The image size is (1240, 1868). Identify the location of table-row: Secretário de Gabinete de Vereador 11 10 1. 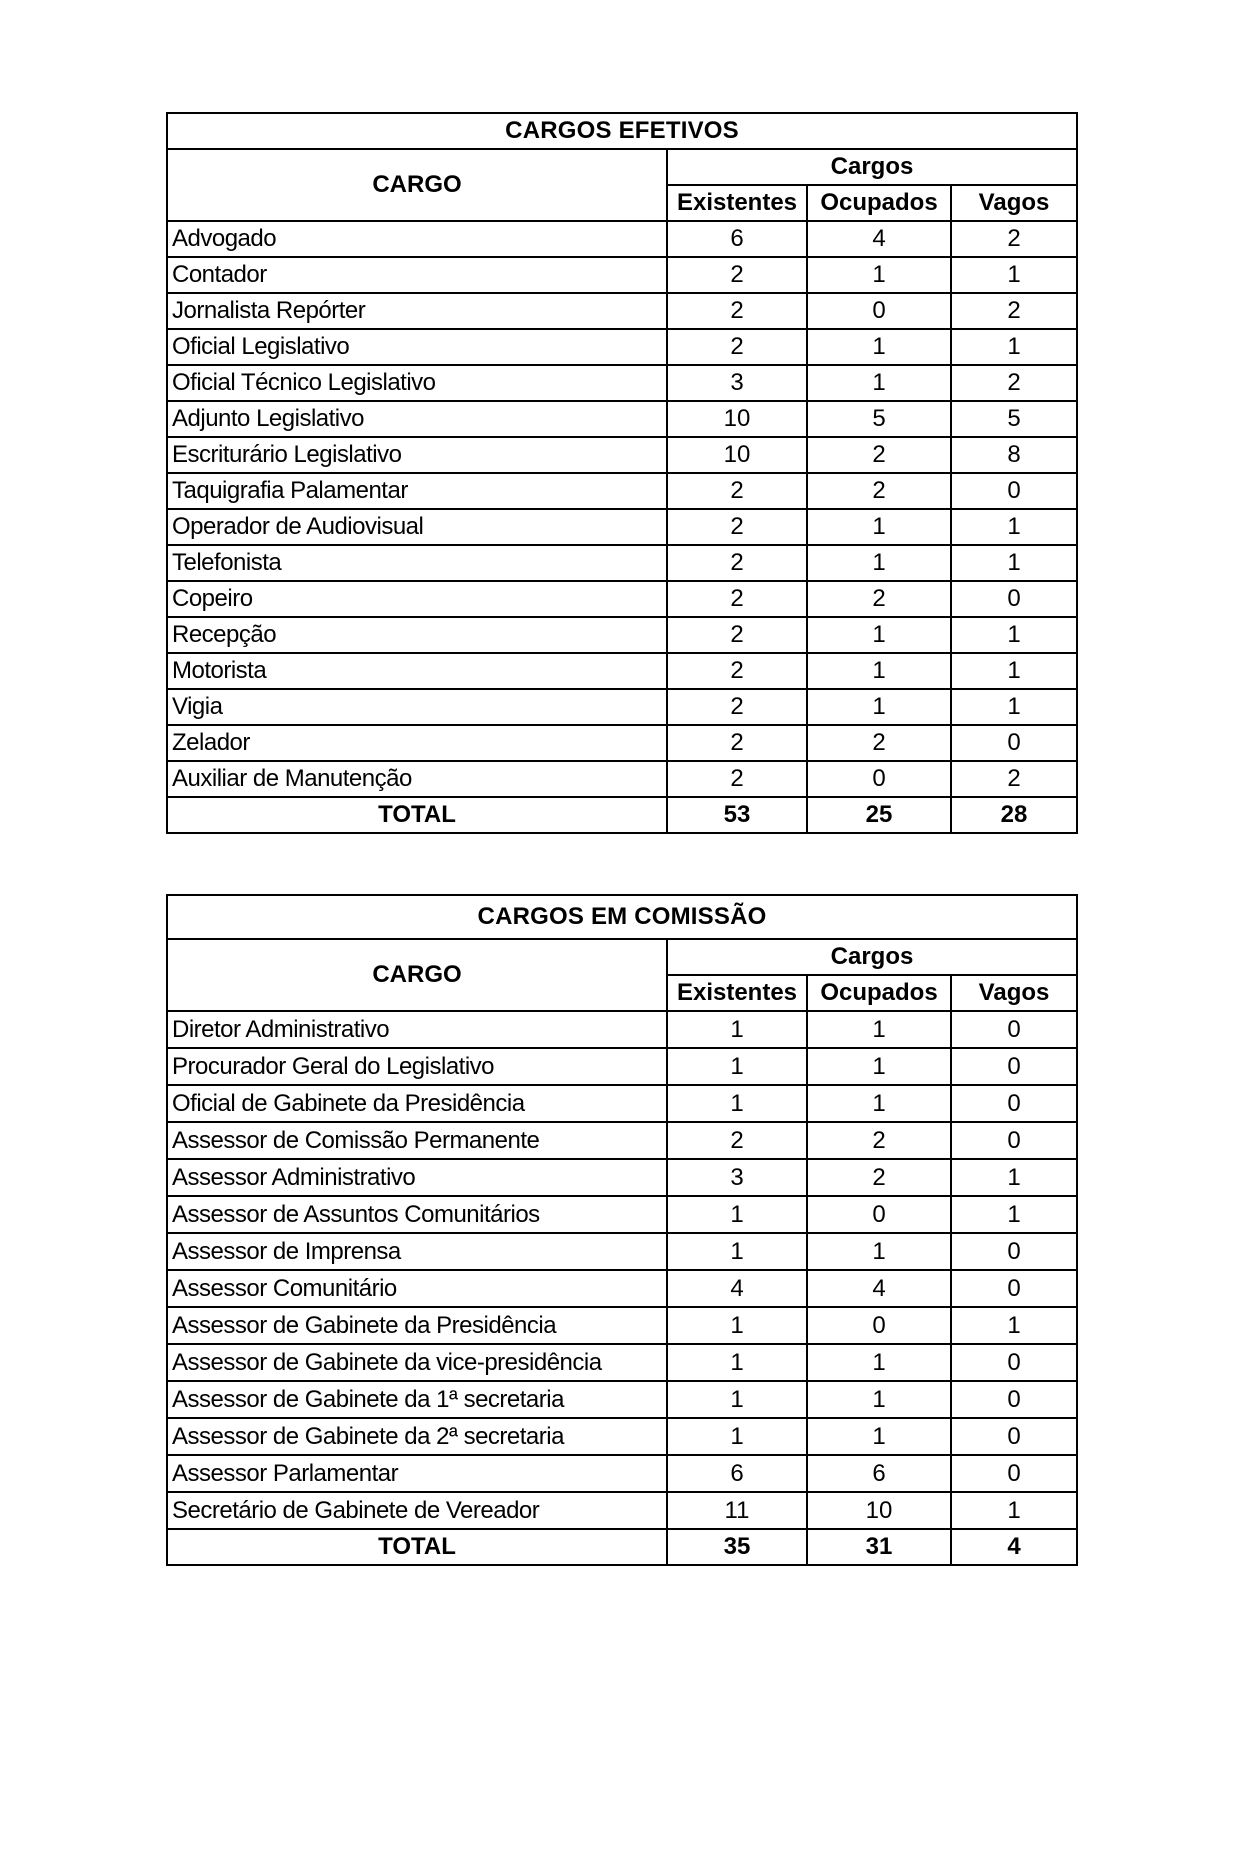
(622, 1510).